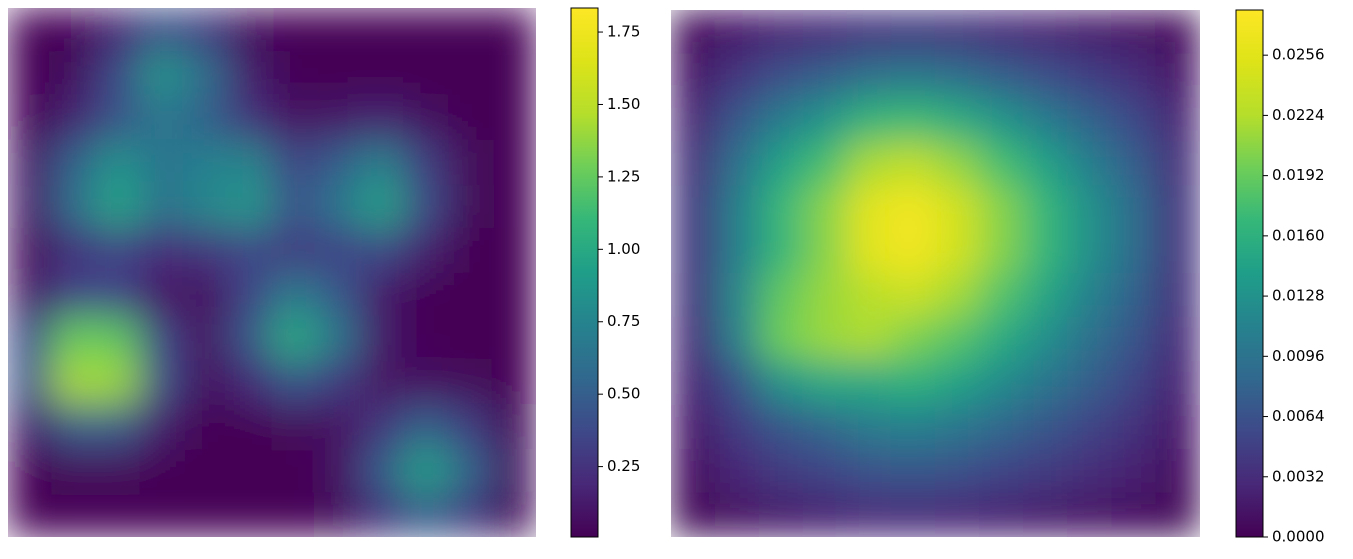 The width and height of the screenshot is (1353, 559). I want to click on colorbar-tick-label: 0.0000, so click(1298, 537).